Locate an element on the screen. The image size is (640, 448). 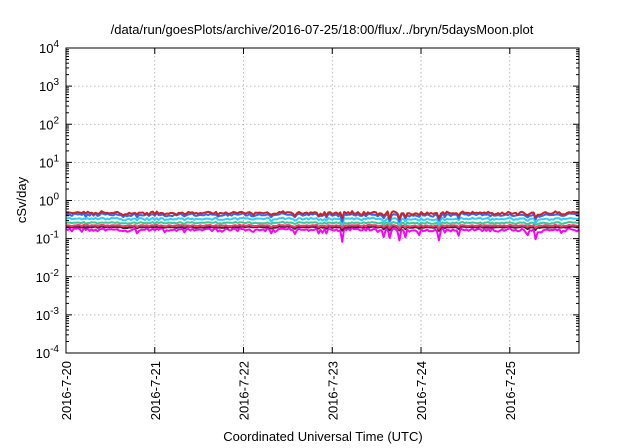
y-tick-label: 10⁴ is located at coordinates (49, 47).